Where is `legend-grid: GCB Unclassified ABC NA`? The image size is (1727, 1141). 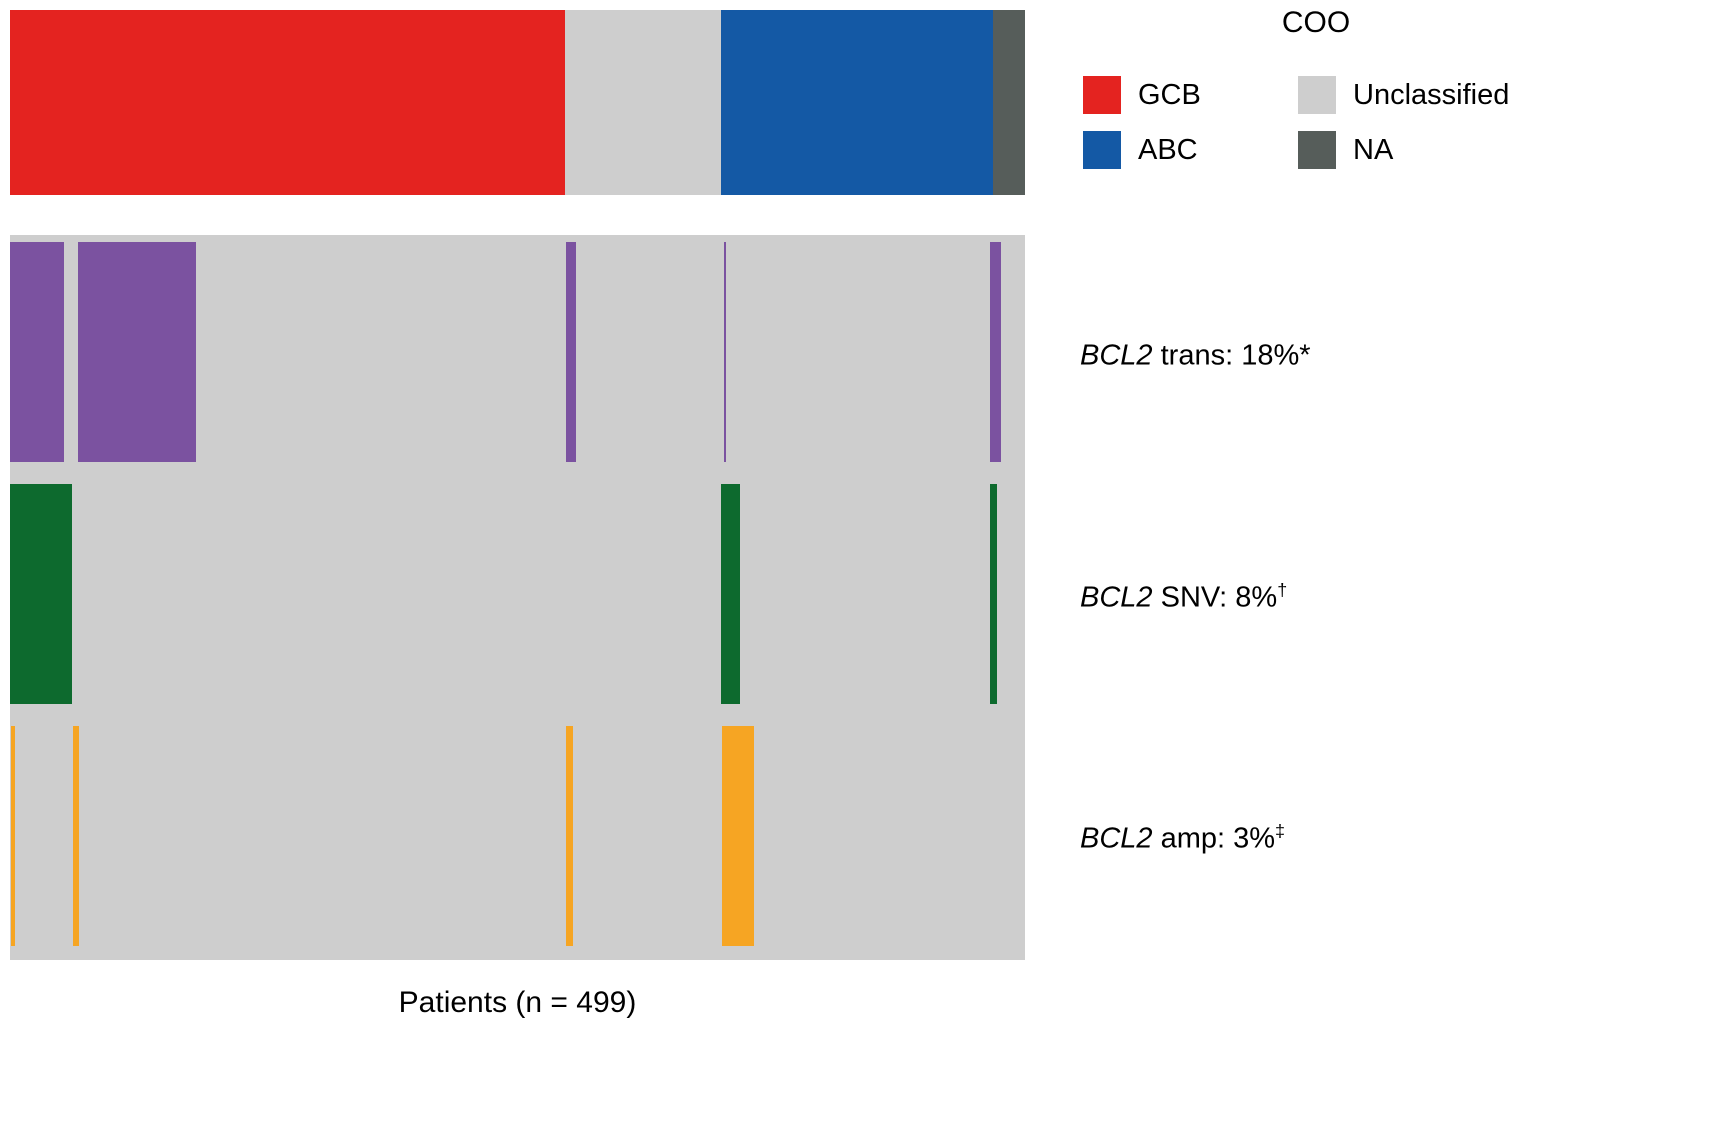 legend-grid: GCB Unclassified ABC NA is located at coordinates (1316, 122).